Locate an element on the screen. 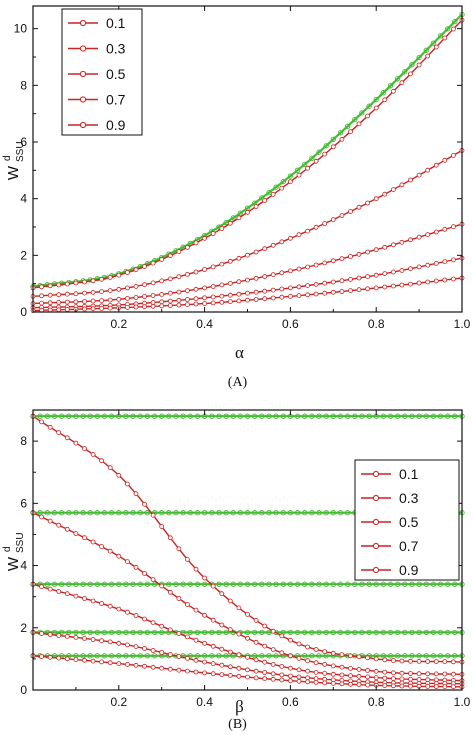  legend-label: 0.7 is located at coordinates (116, 100).